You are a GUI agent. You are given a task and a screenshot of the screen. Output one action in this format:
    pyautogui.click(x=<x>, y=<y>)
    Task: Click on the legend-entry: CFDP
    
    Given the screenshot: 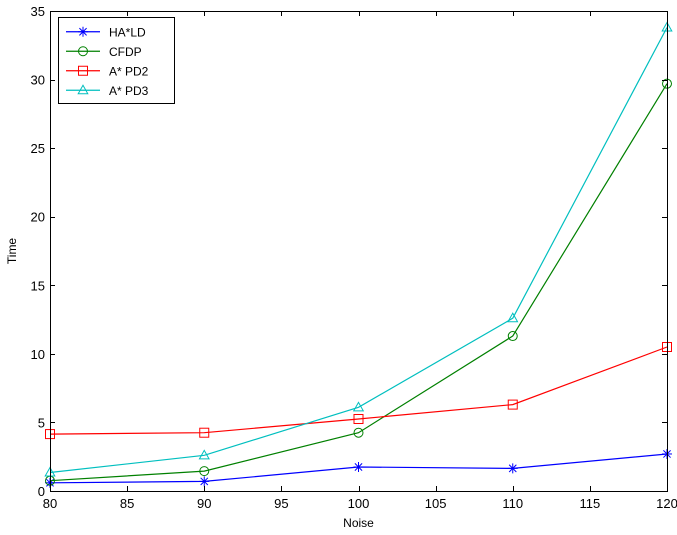 What is the action you would take?
    pyautogui.click(x=104, y=52)
    